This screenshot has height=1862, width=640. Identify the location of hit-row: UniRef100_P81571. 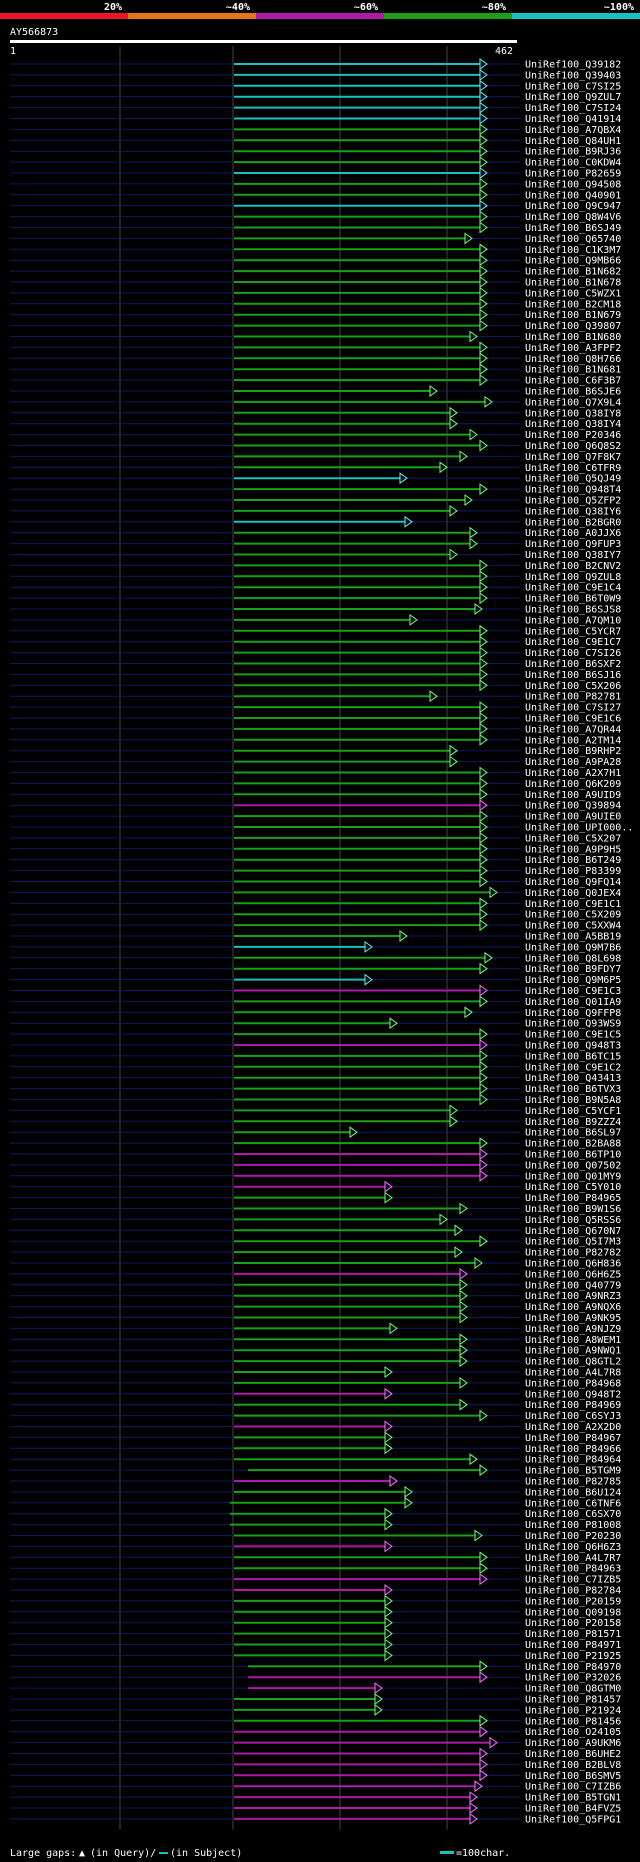
(315, 1634).